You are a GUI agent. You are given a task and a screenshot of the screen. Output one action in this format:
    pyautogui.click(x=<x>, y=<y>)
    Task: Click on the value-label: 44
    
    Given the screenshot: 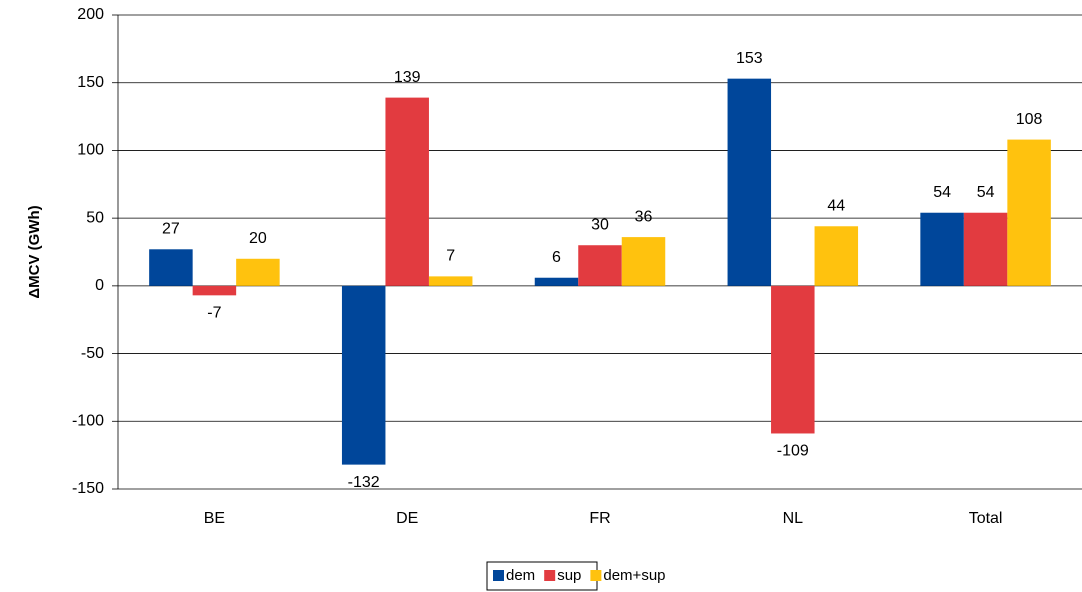 What is the action you would take?
    pyautogui.click(x=836, y=205)
    